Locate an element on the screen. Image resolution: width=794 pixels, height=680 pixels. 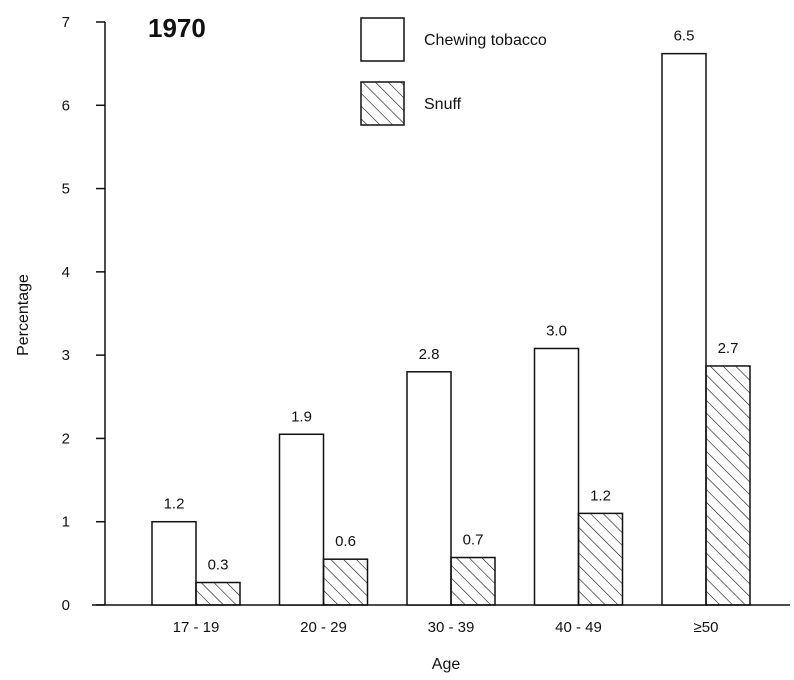
y-axis-ticks: 0 1 2 3 4 5 6 7 is located at coordinates (83, 314).